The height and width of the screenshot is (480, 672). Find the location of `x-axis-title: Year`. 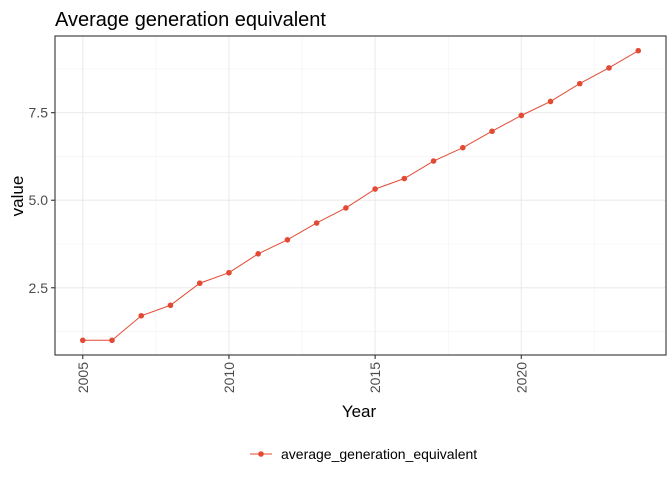

x-axis-title: Year is located at coordinates (359, 411).